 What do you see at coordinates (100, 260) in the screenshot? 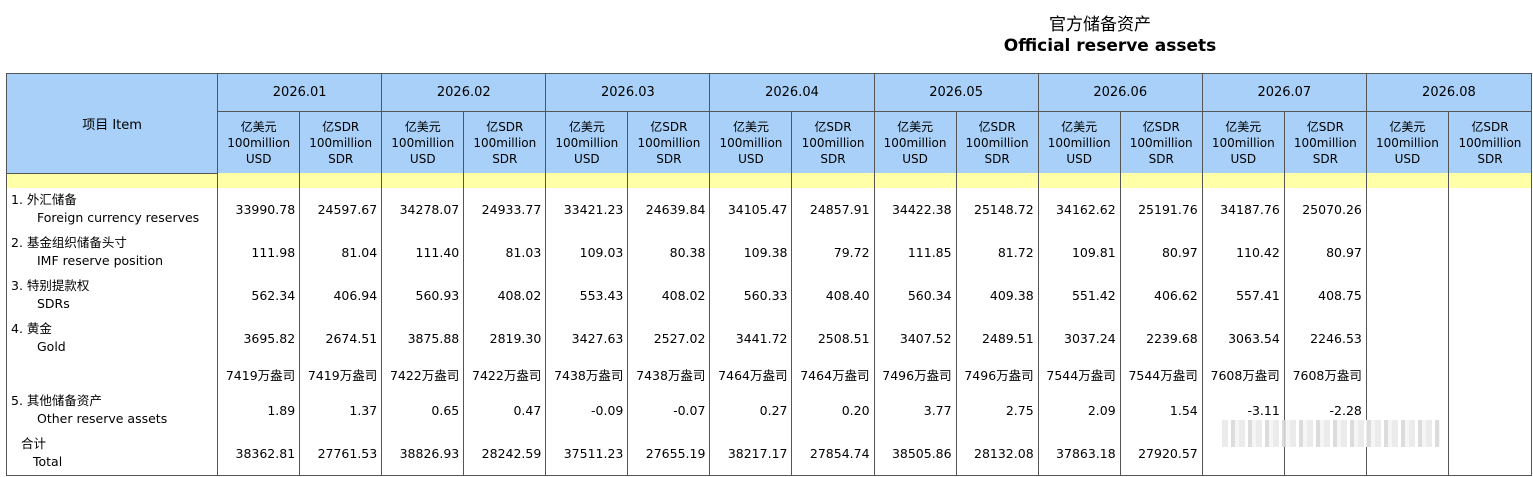
I see `row-label-en: IMF reserve position` at bounding box center [100, 260].